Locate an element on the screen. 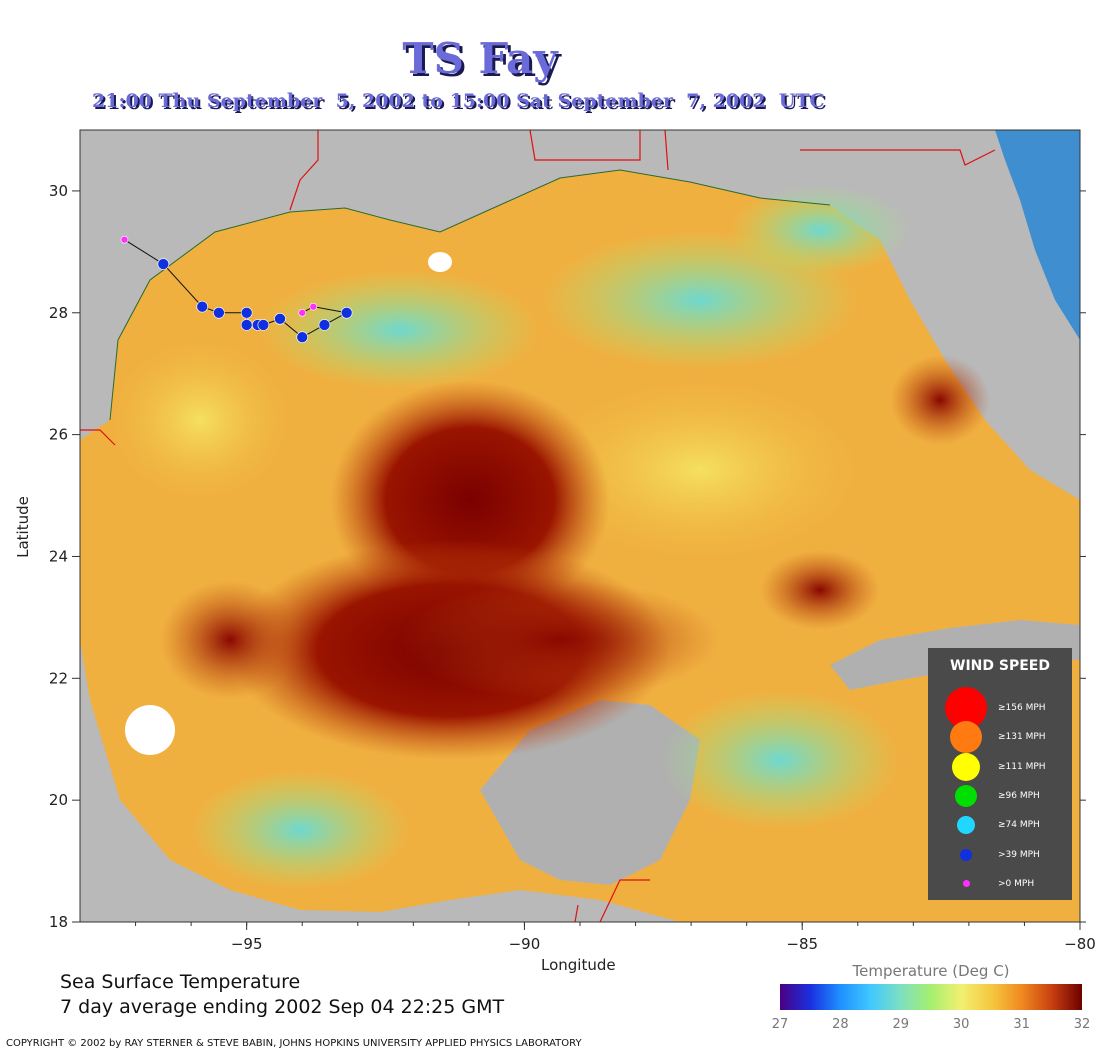 The height and width of the screenshot is (1054, 1110). legend-item: ≥74 MPH is located at coordinates (1000, 825).